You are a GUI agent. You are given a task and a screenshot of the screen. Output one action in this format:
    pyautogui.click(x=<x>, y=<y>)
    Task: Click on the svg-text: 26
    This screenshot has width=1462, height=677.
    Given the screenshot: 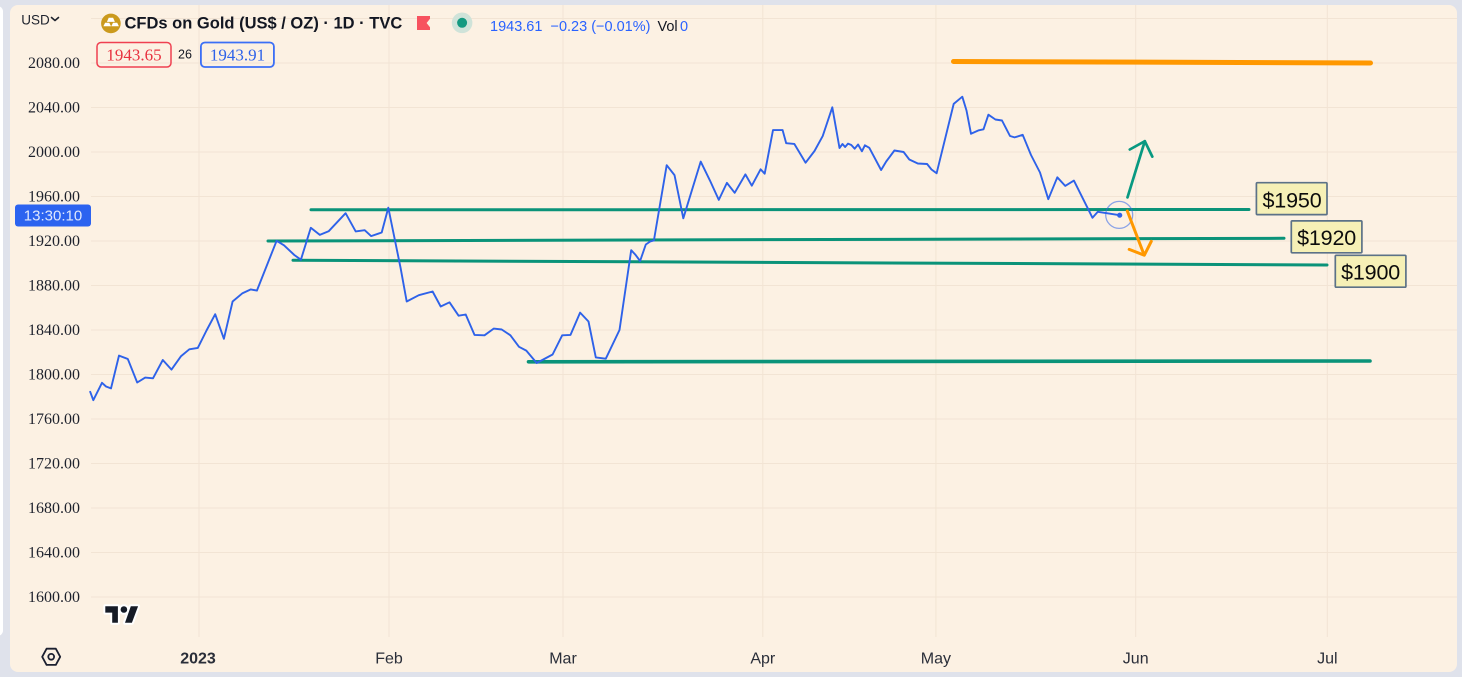 What is the action you would take?
    pyautogui.click(x=185, y=55)
    